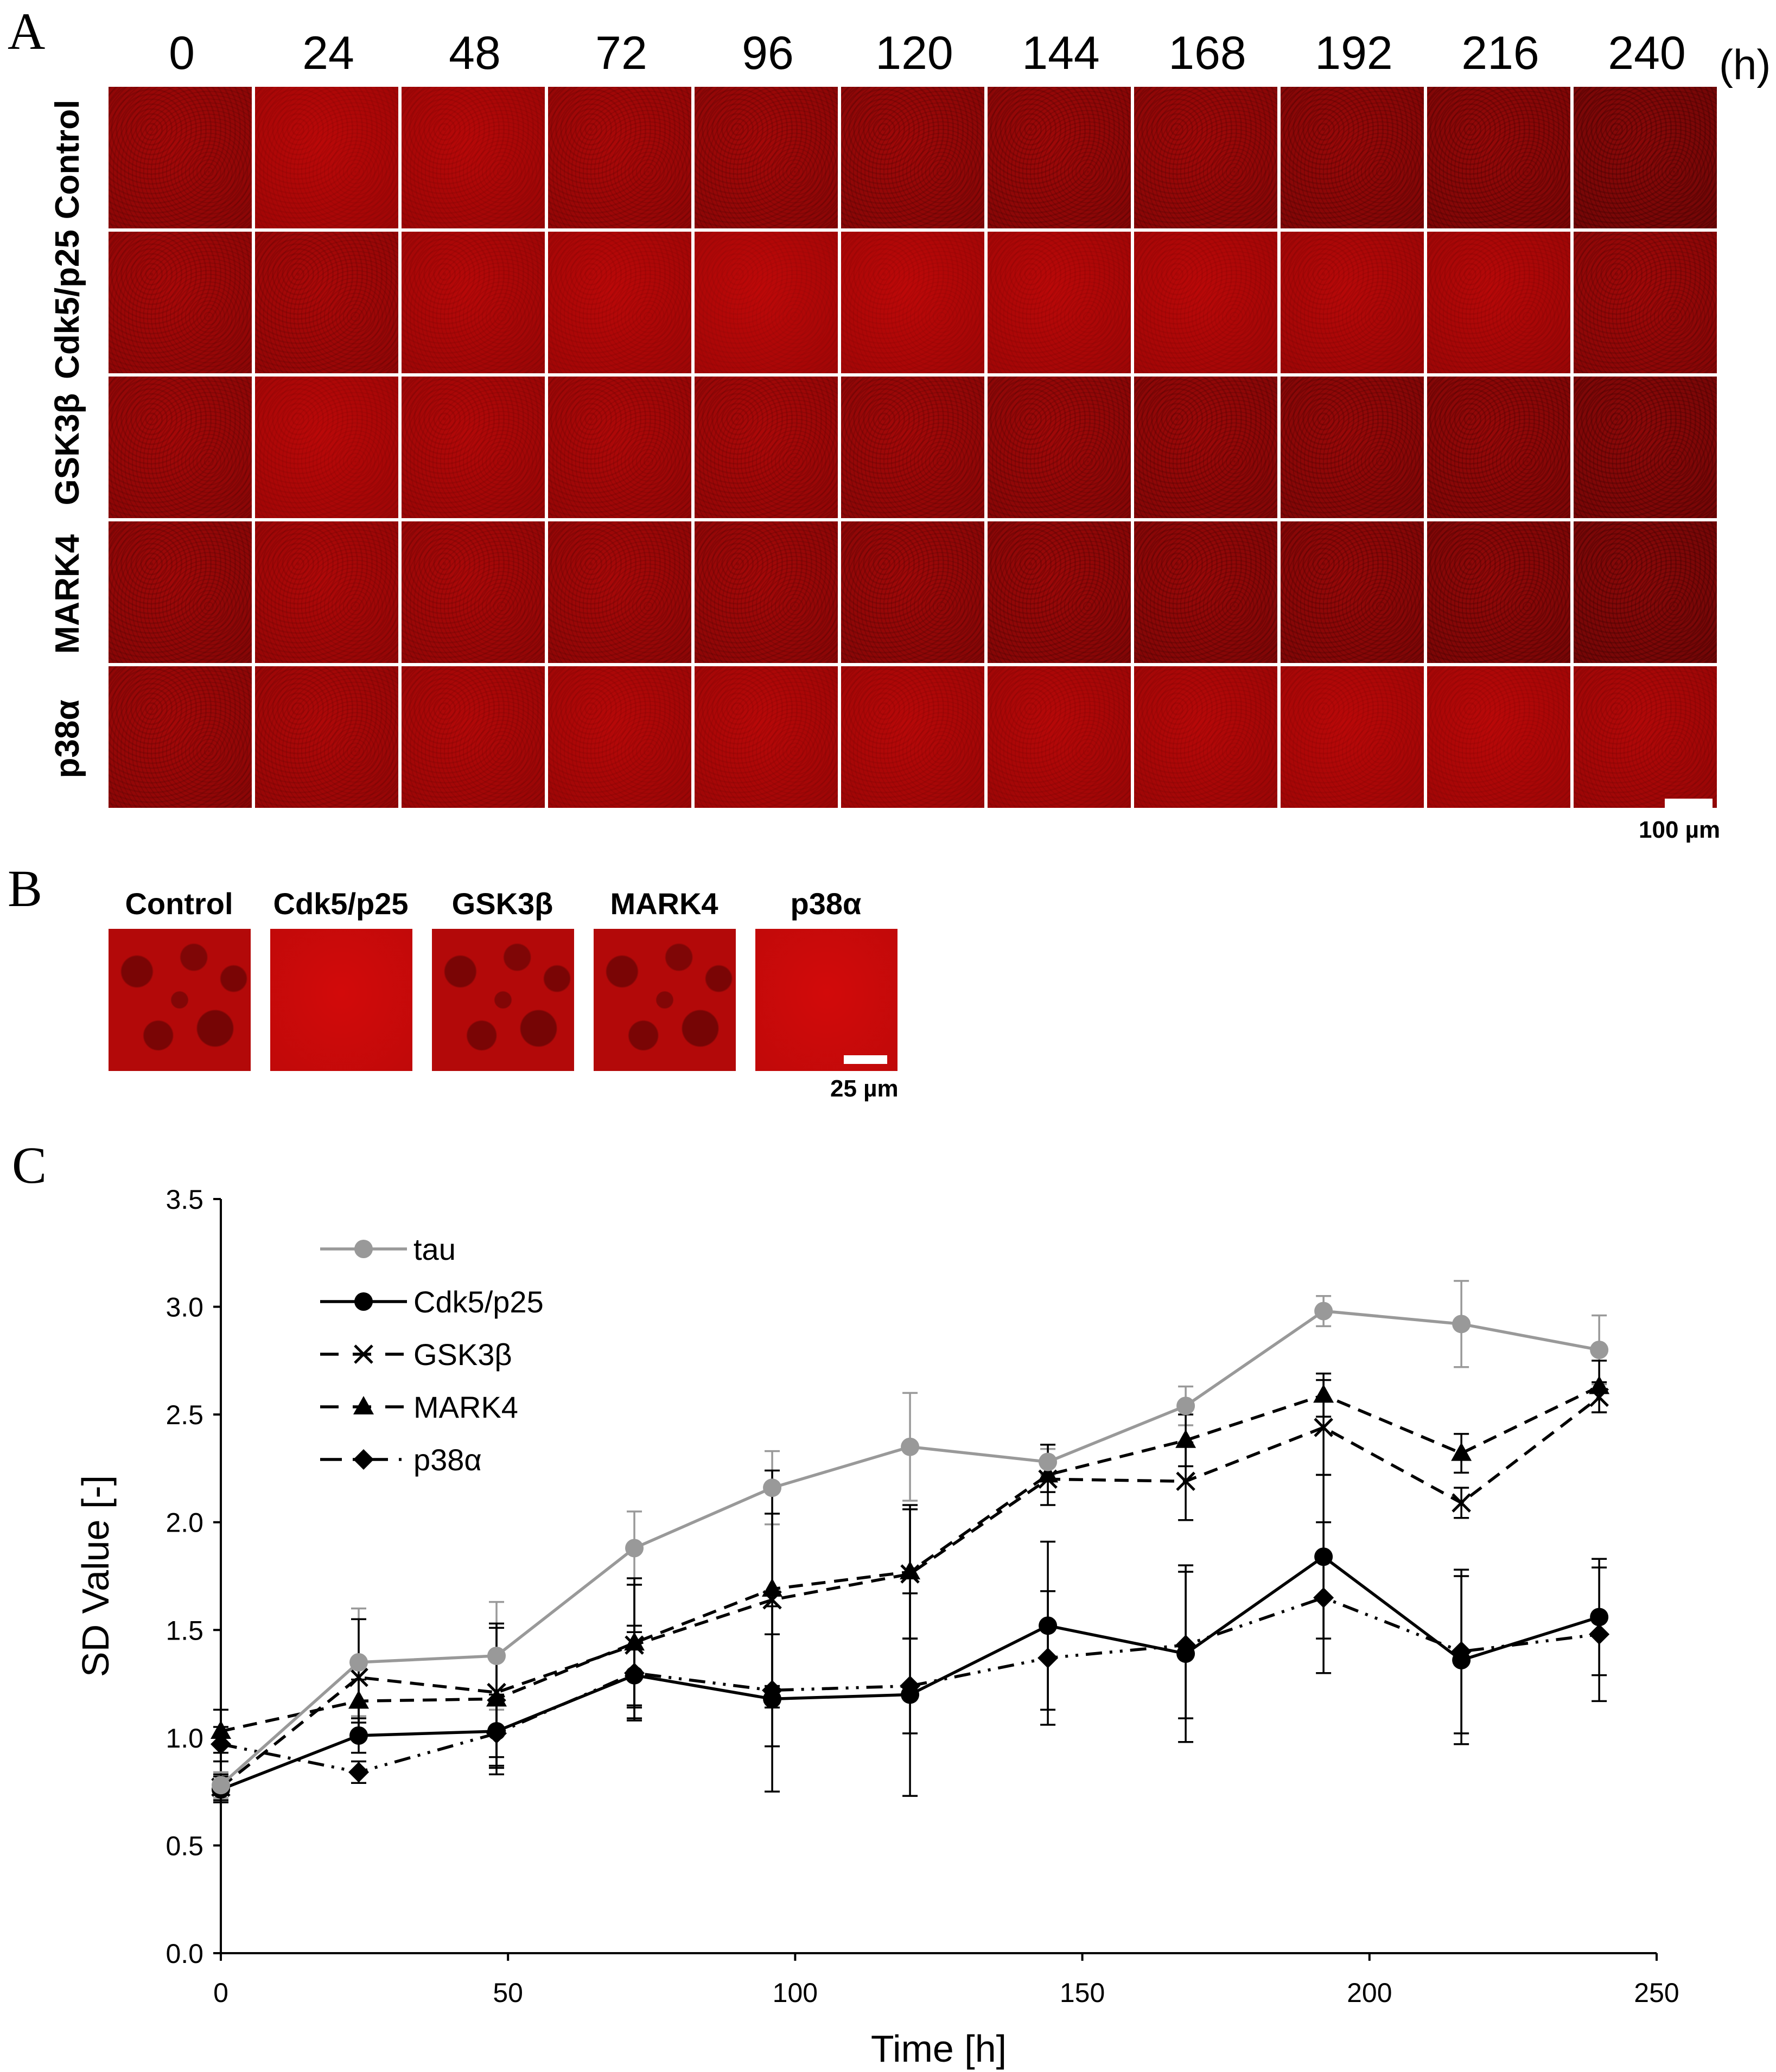 The width and height of the screenshot is (1776, 2072). What do you see at coordinates (1354, 53) in the screenshot?
I see `time-label-192: 192` at bounding box center [1354, 53].